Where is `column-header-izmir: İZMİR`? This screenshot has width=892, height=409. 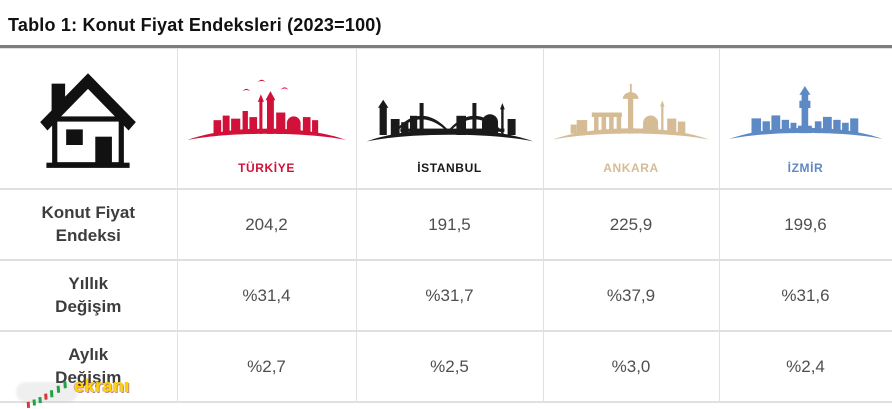
column-header-izmir: İZMİR is located at coordinates (805, 119).